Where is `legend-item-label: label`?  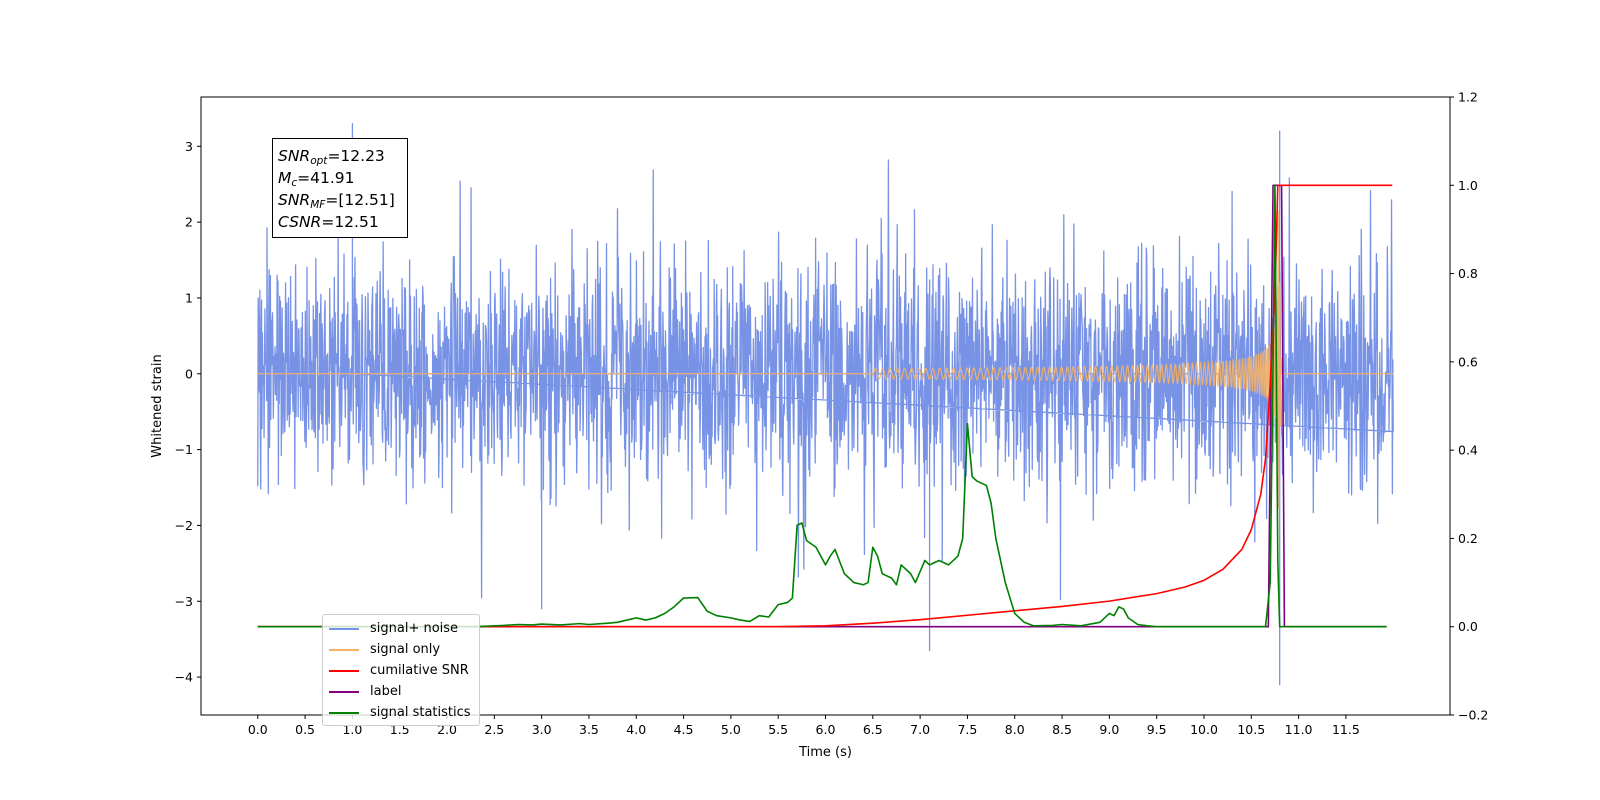 legend-item-label: label is located at coordinates (404, 691).